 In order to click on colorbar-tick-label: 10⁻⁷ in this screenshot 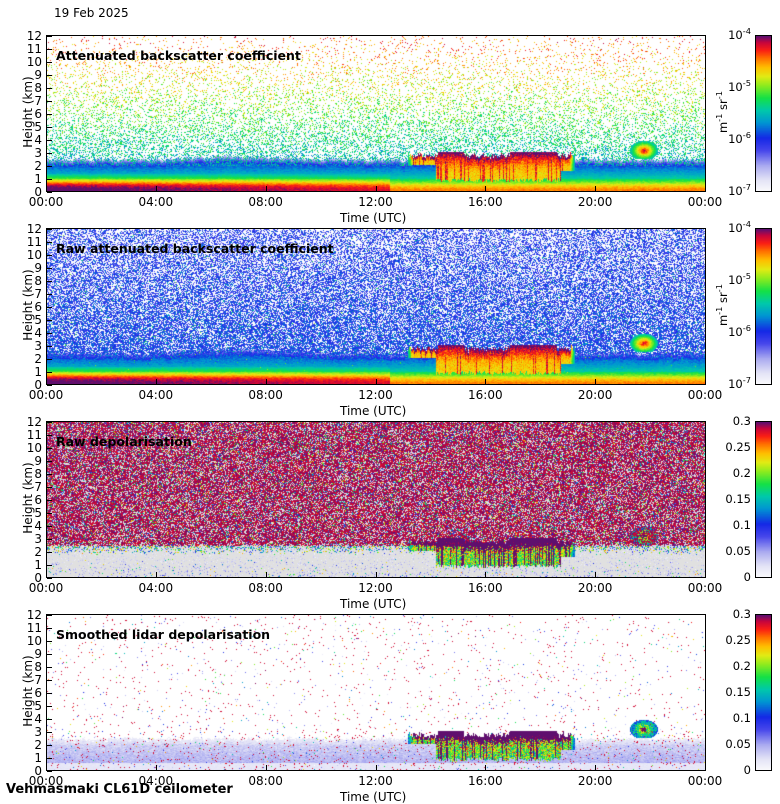, I will do `click(739, 383)`.